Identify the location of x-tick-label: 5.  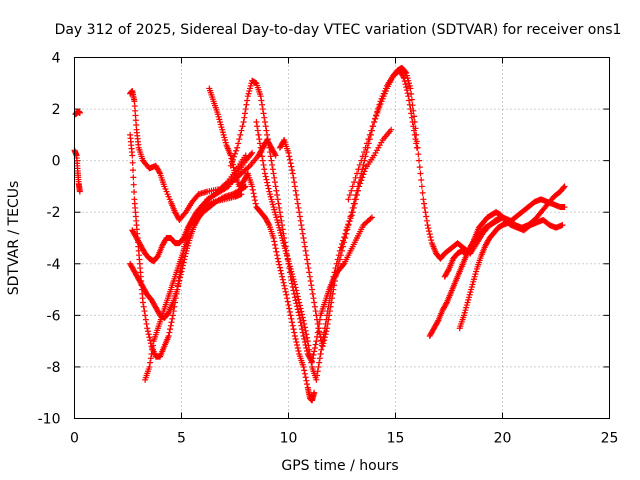
(181, 439).